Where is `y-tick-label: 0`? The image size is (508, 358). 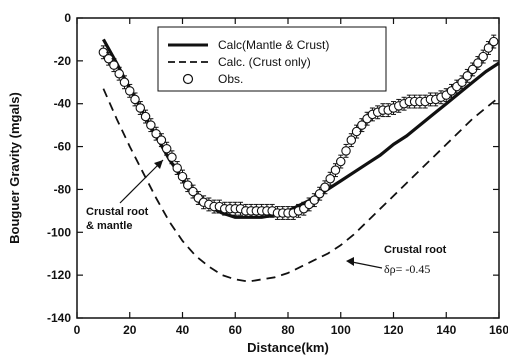
y-tick-label: 0 is located at coordinates (67, 18).